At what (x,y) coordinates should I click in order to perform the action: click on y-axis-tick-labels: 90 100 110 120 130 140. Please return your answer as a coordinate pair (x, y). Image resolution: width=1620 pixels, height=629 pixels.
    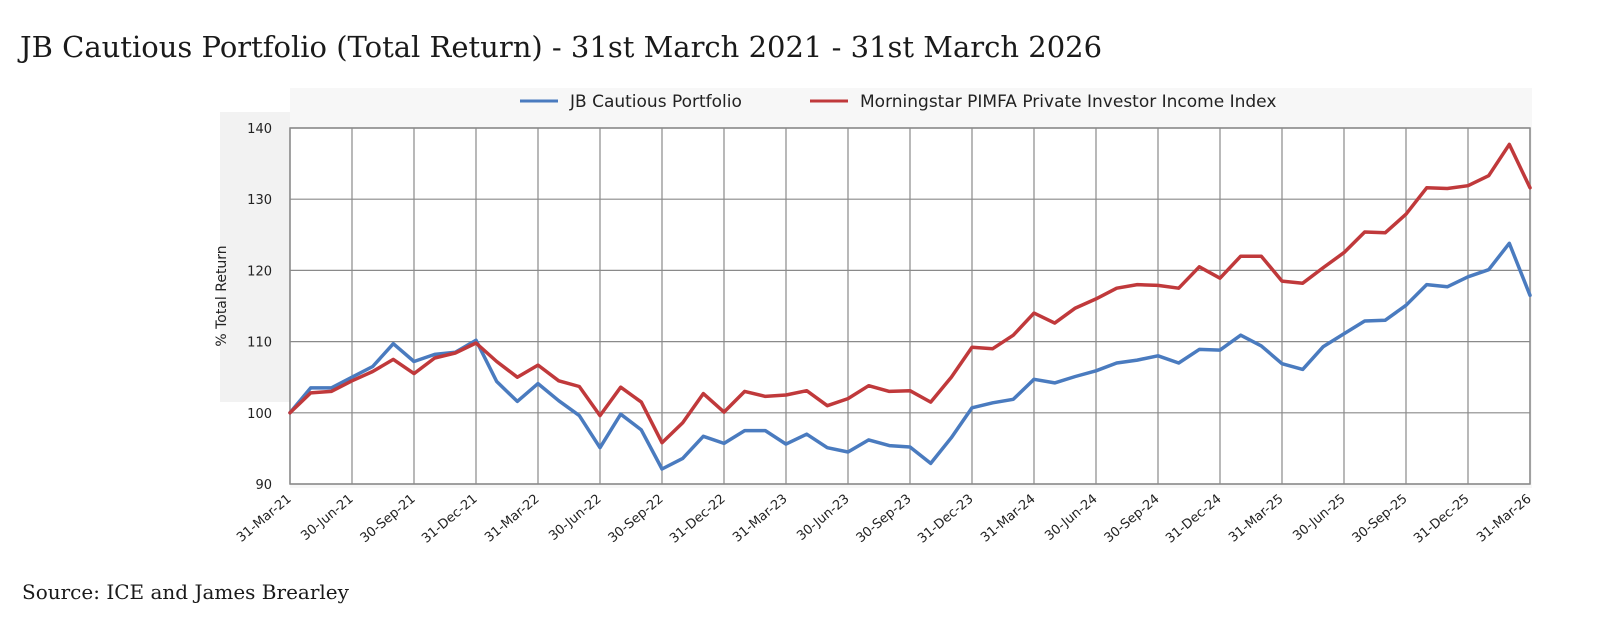
    Looking at the image, I should click on (259, 307).